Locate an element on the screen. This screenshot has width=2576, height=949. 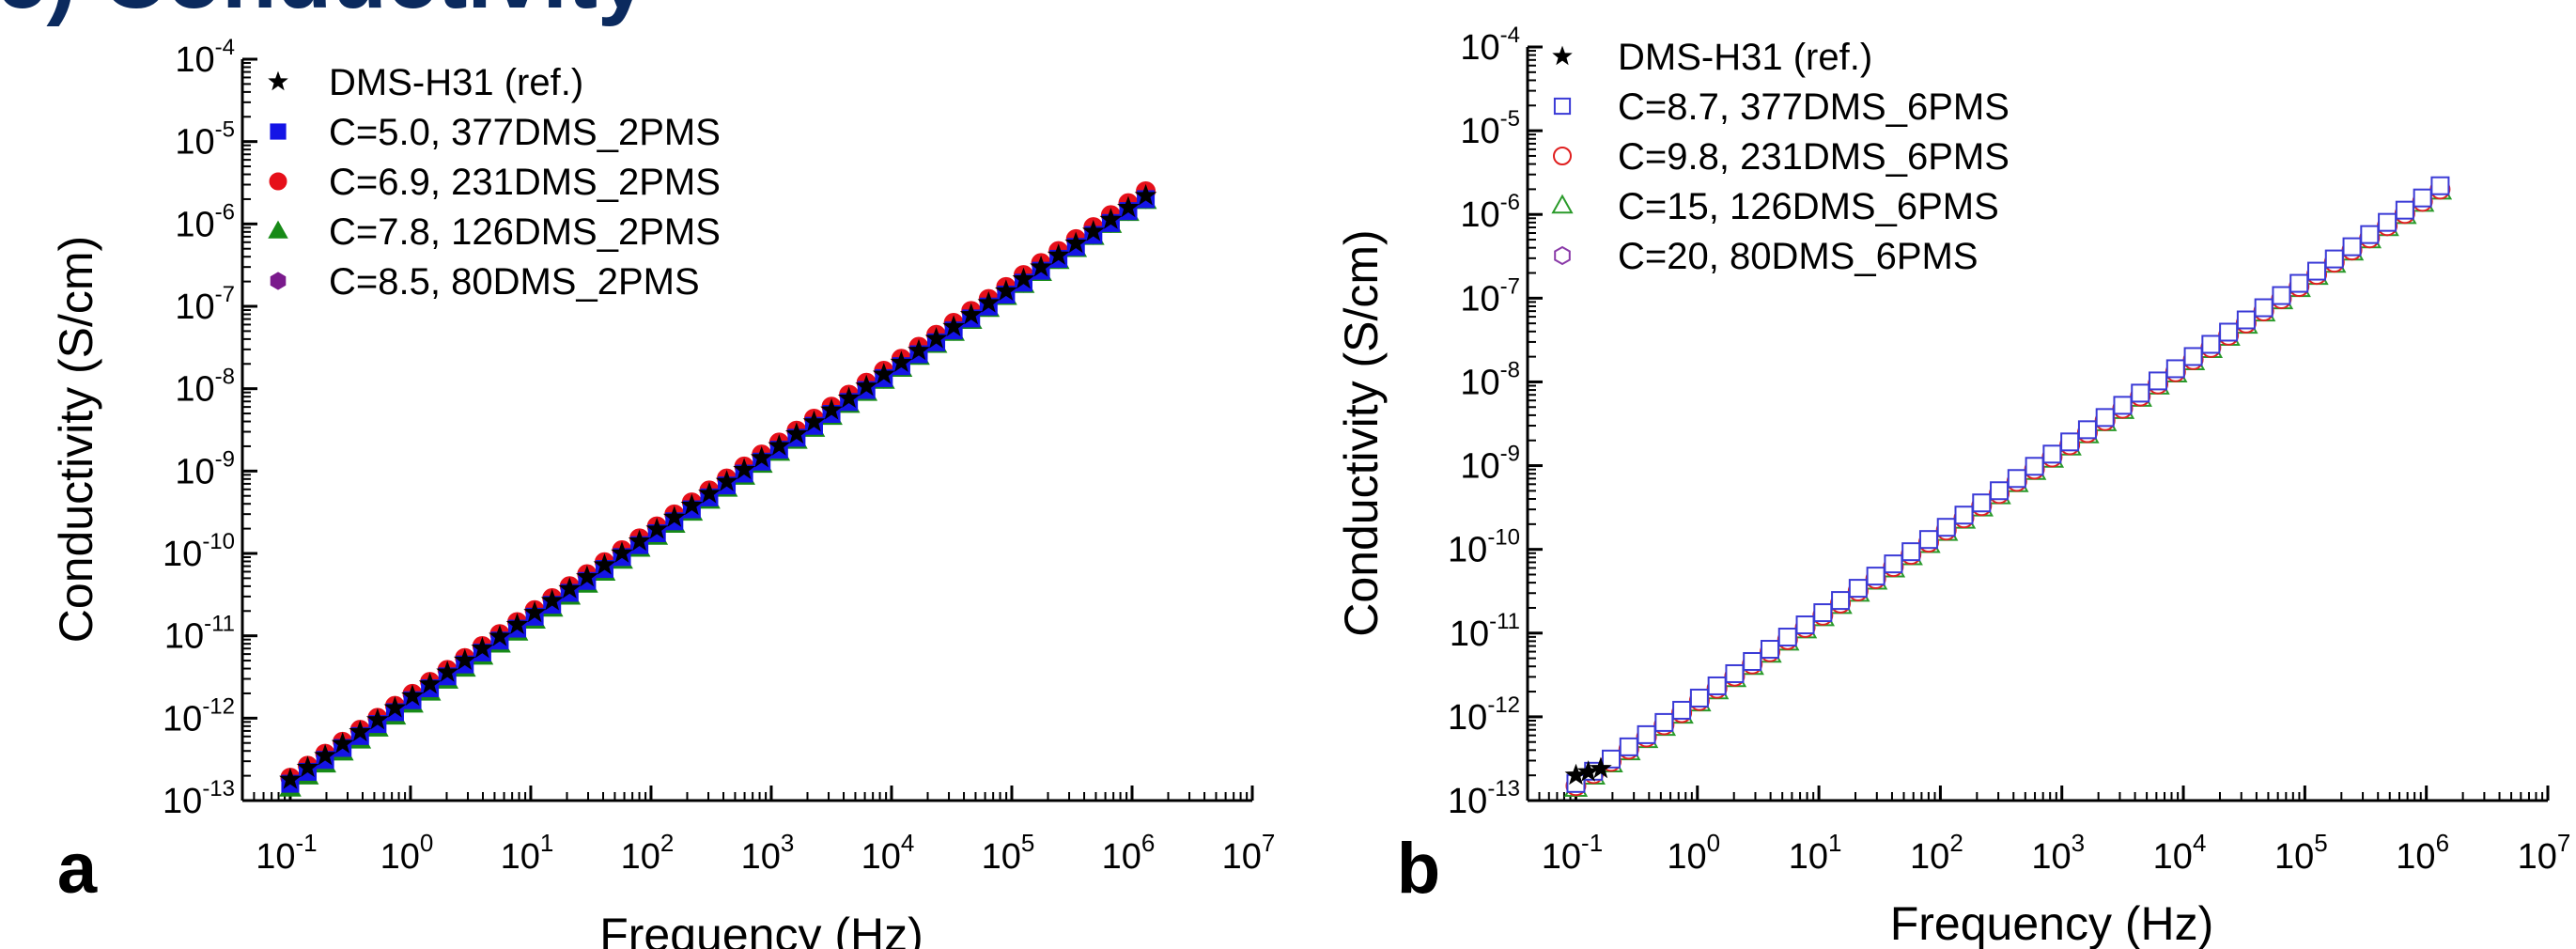
x-tick-label-exponent: 2 is located at coordinates (1956, 843).